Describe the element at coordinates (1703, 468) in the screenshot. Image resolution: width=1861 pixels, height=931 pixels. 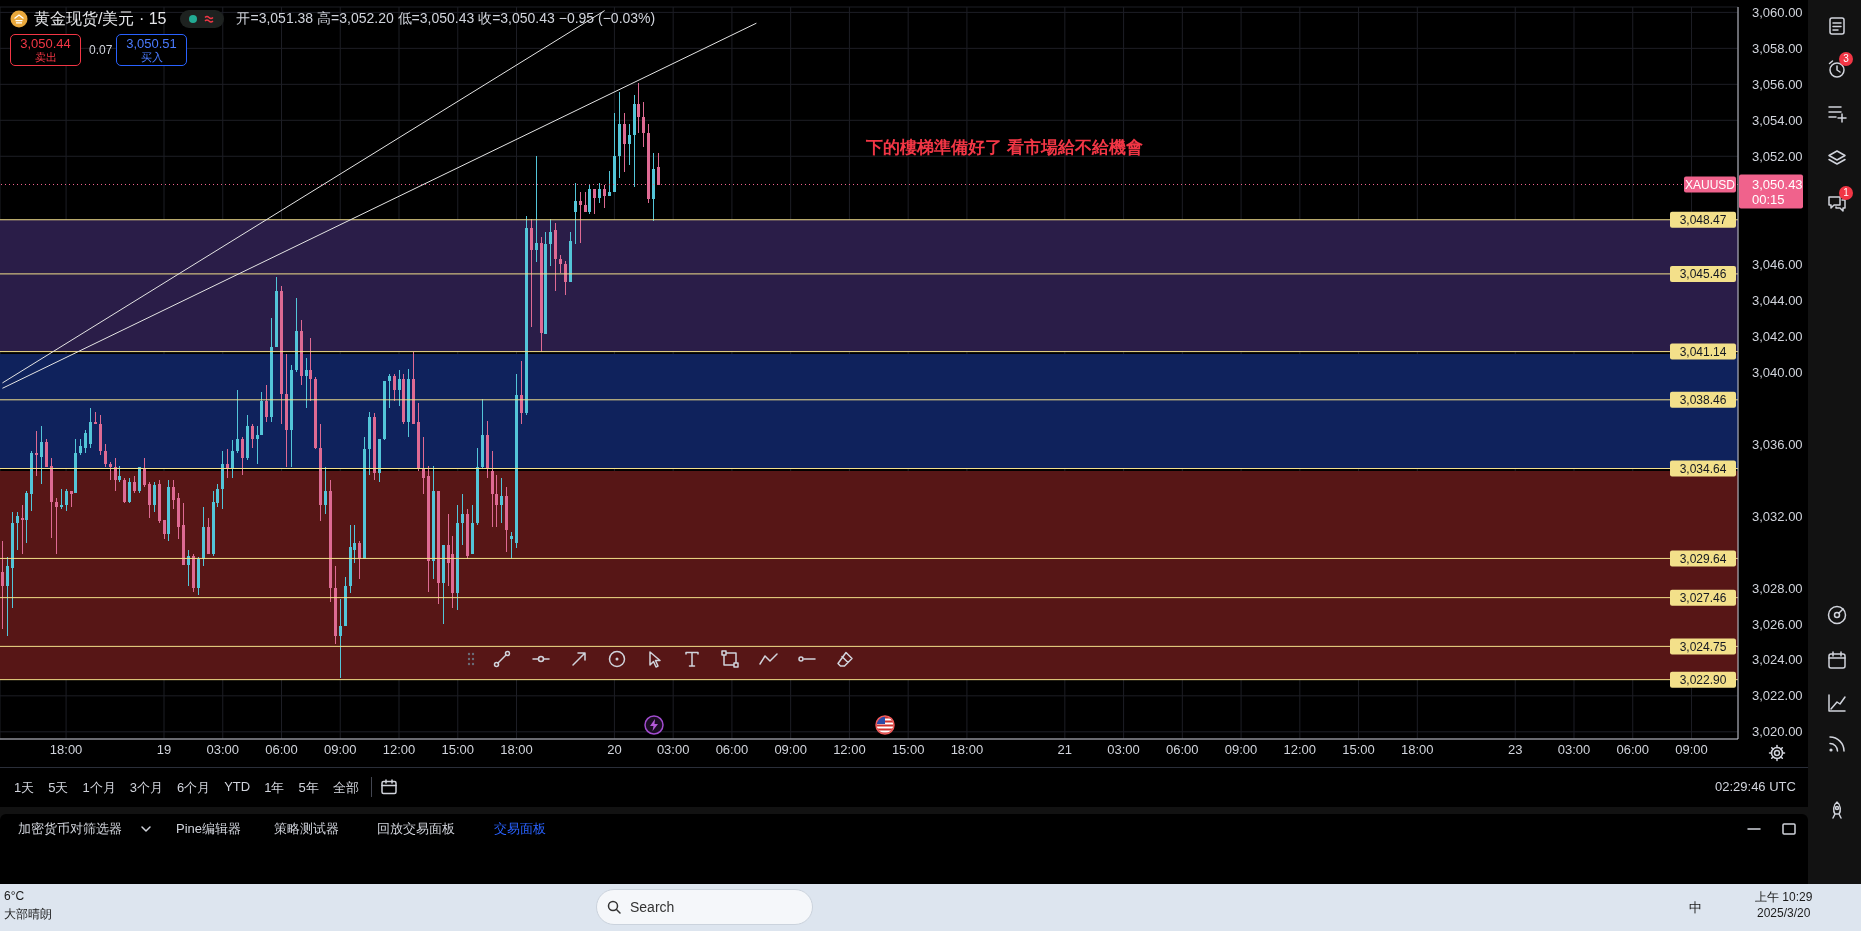
I see `ref-line-label: 3,034.64` at that location.